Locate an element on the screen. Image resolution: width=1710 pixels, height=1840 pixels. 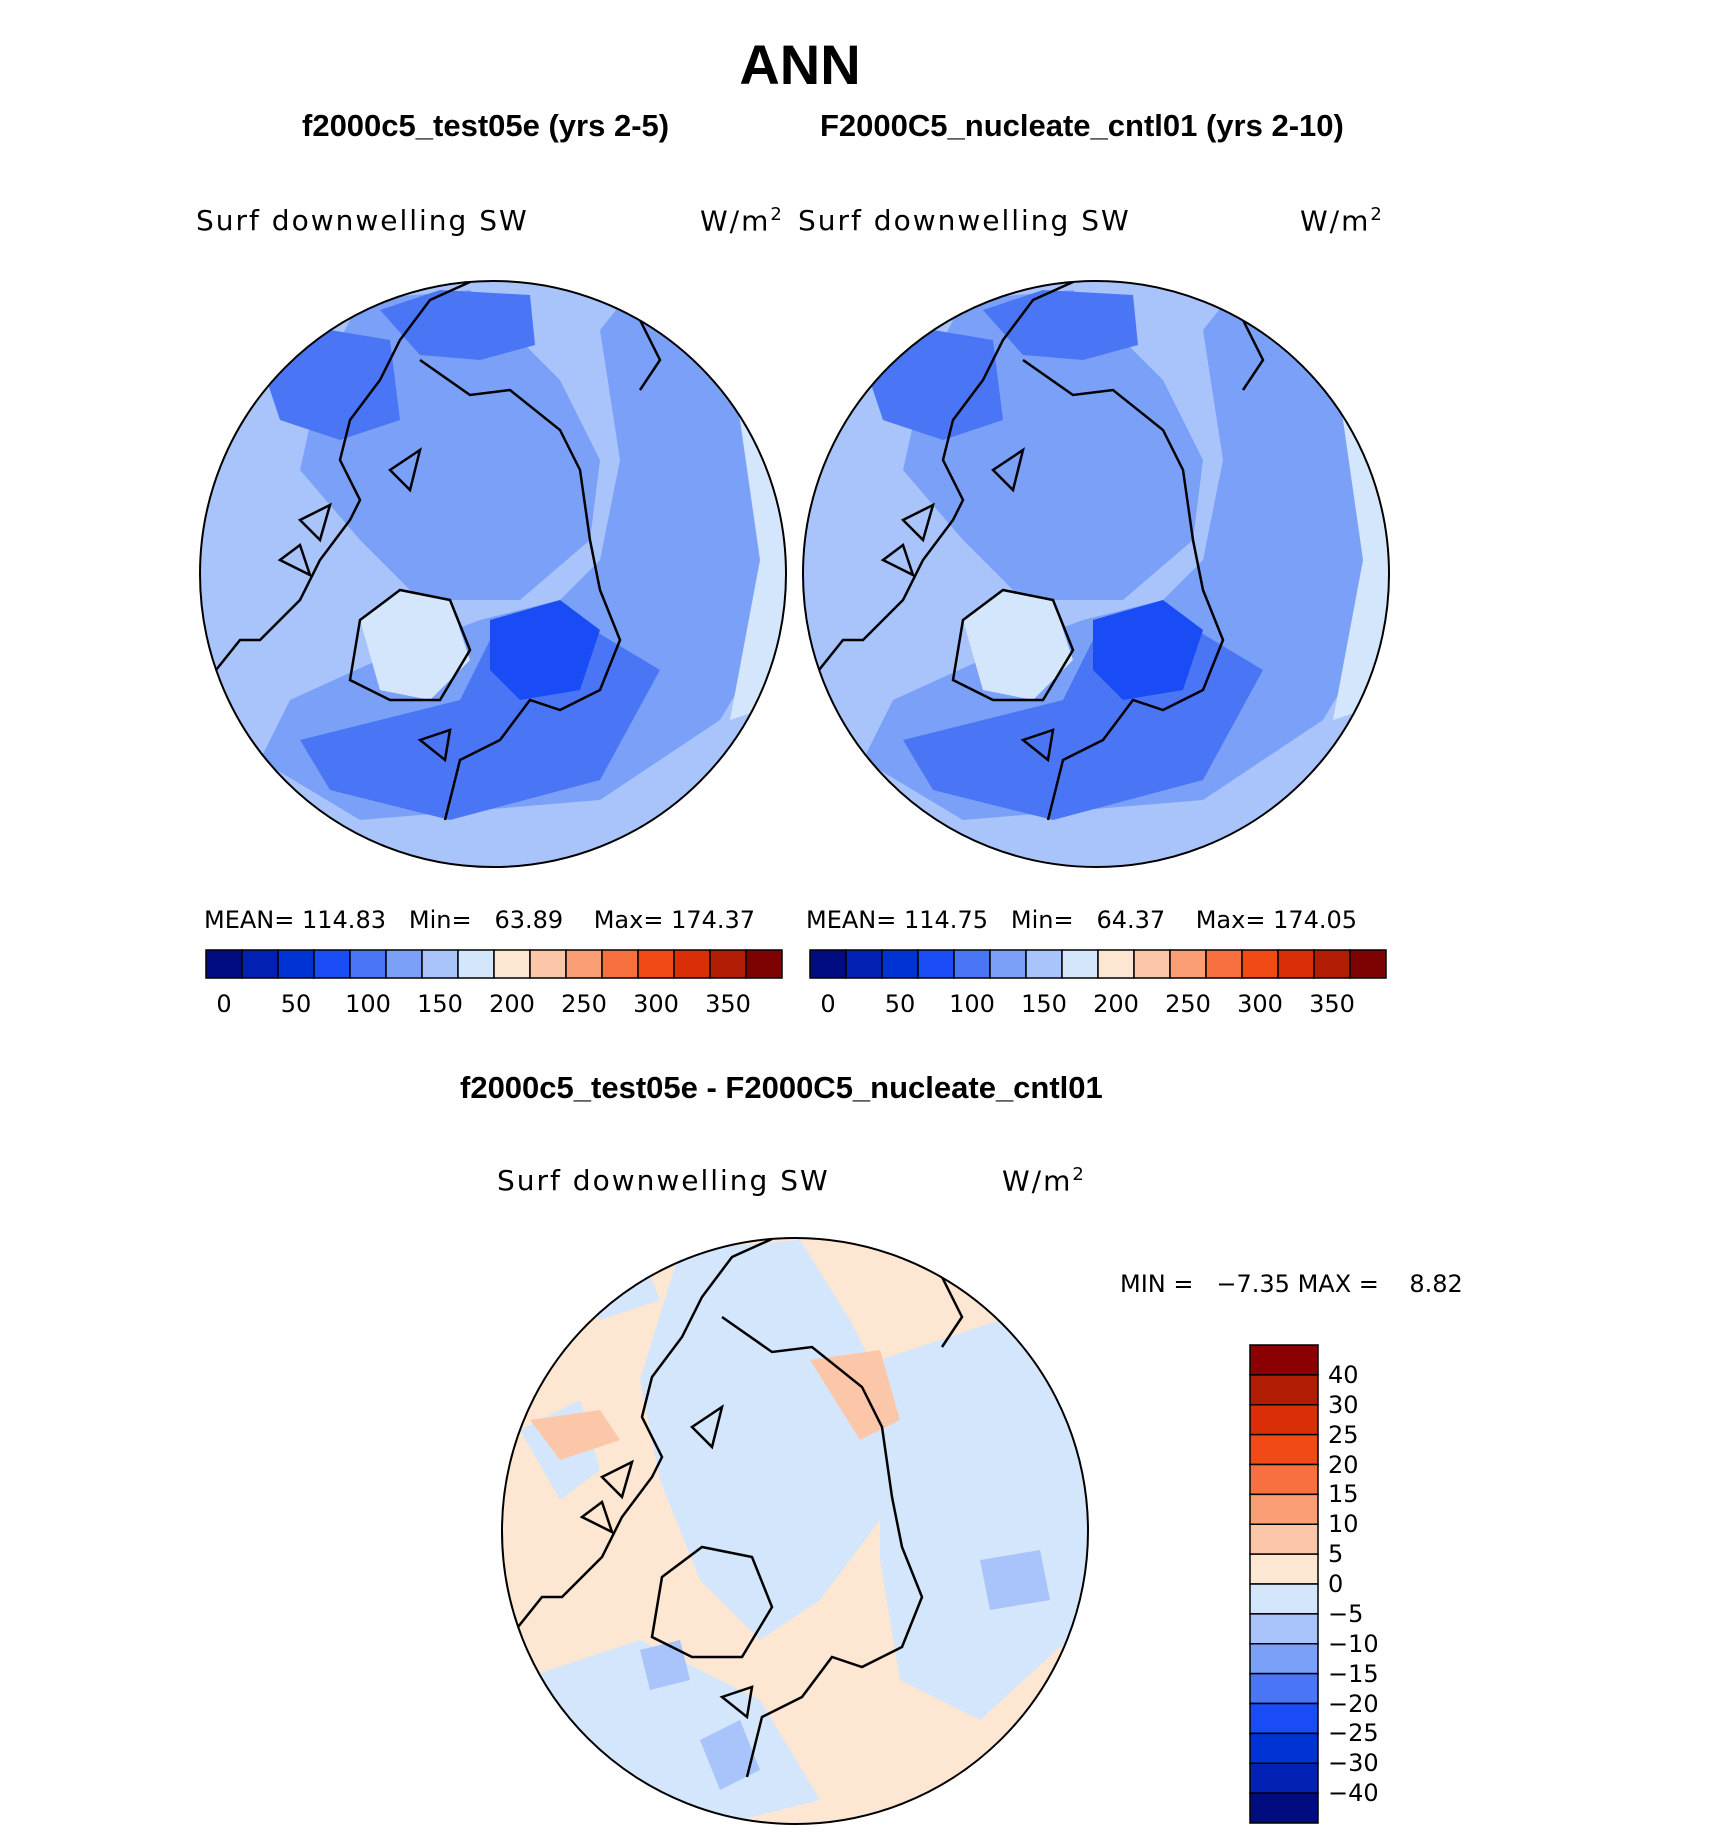
panel3-units-label: W/m2 is located at coordinates (1044, 1181).